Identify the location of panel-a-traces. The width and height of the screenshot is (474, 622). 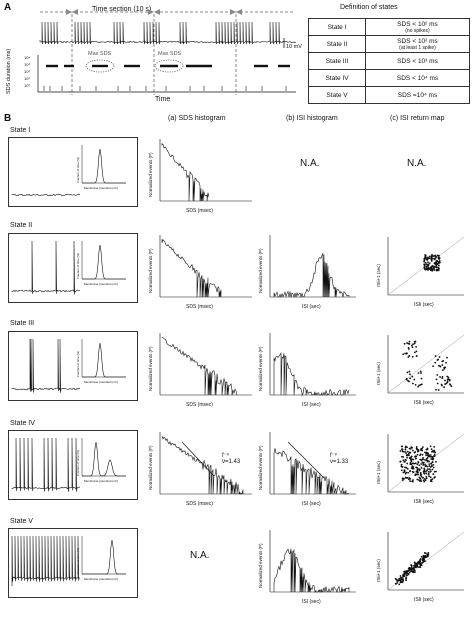
(167, 52).